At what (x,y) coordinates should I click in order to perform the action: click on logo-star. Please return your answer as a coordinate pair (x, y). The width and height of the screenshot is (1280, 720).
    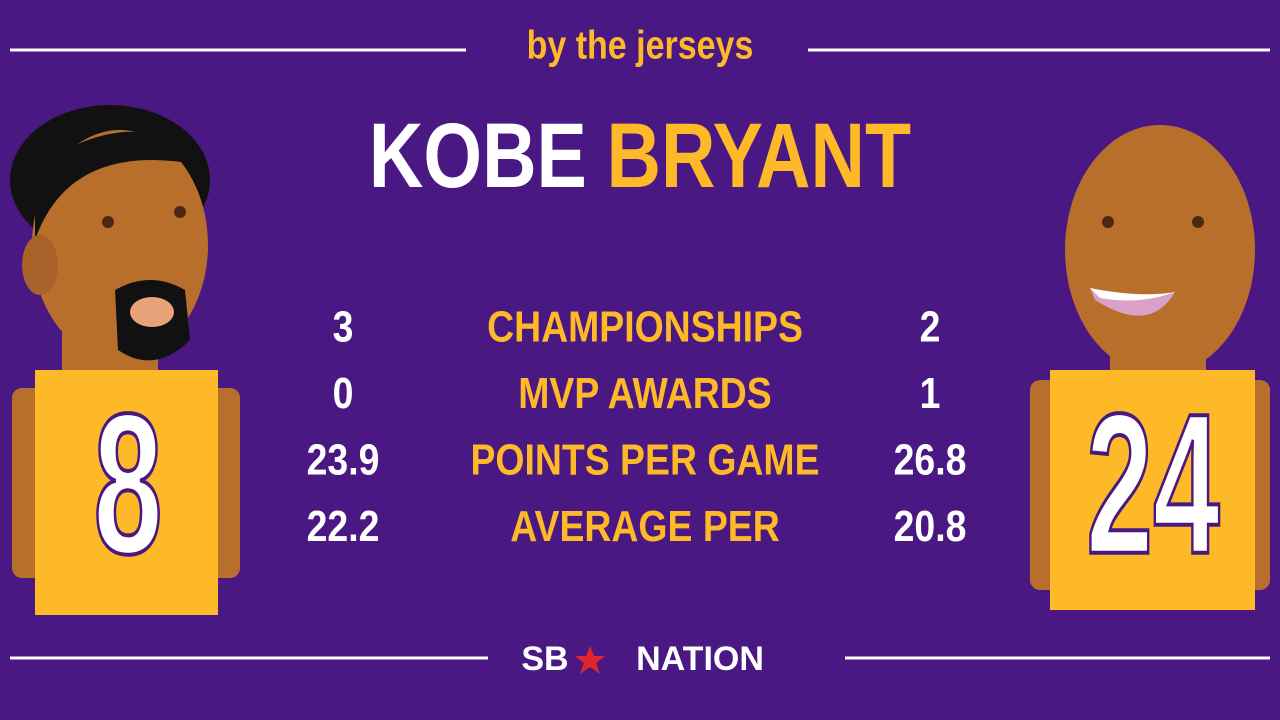
    Looking at the image, I should click on (590, 660).